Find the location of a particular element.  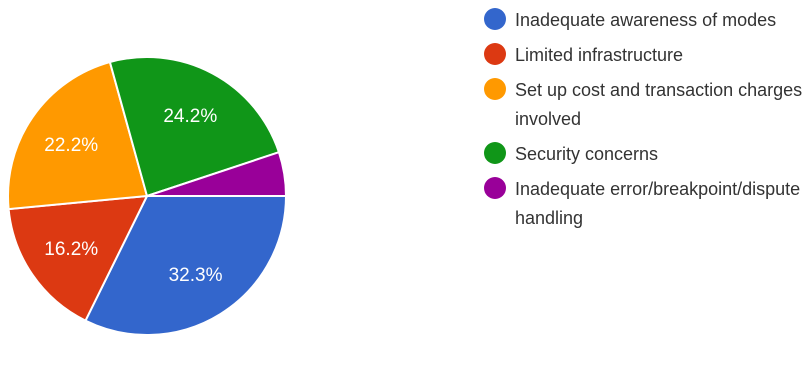

slice-percent-label: 24.2% is located at coordinates (190, 116).